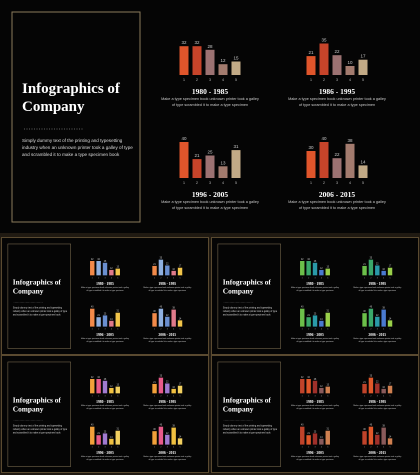  I want to click on value-label: 32, so click(98, 260).